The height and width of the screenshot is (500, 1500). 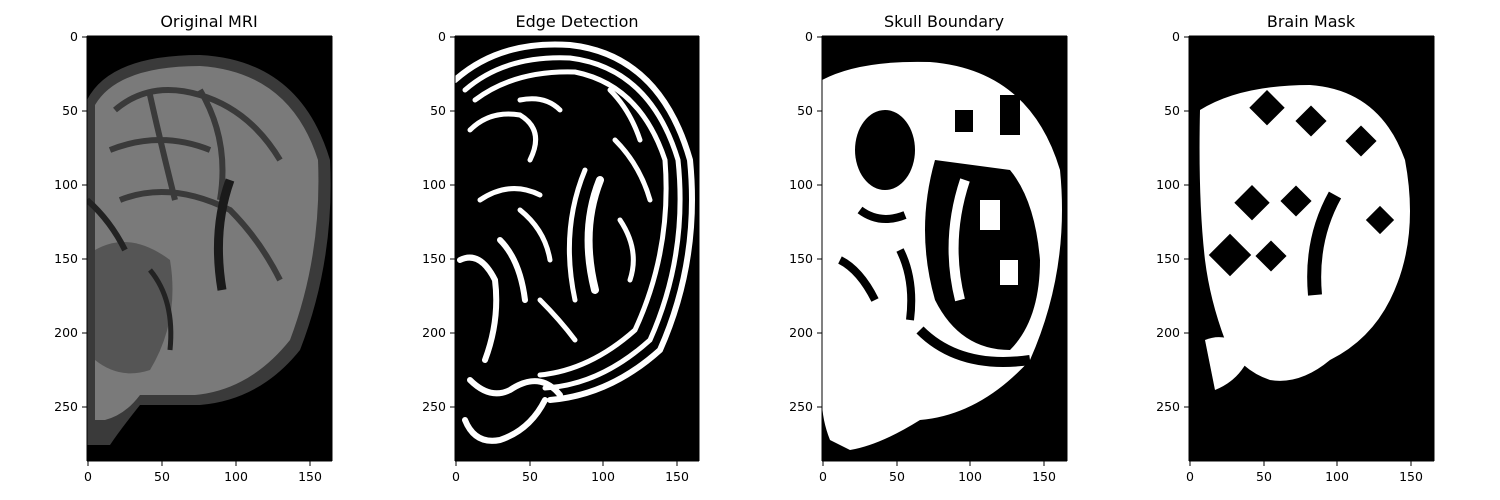 What do you see at coordinates (1311, 21) in the screenshot?
I see `panel-title: Brain Mask` at bounding box center [1311, 21].